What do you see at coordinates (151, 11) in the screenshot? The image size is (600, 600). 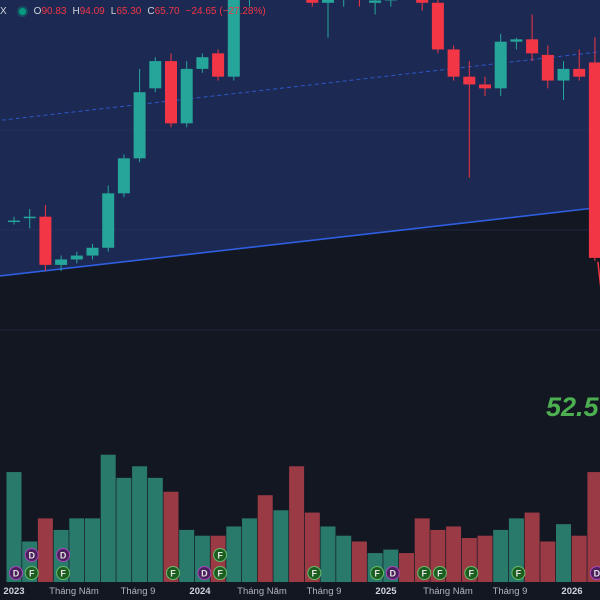 I see `close-label: C` at bounding box center [151, 11].